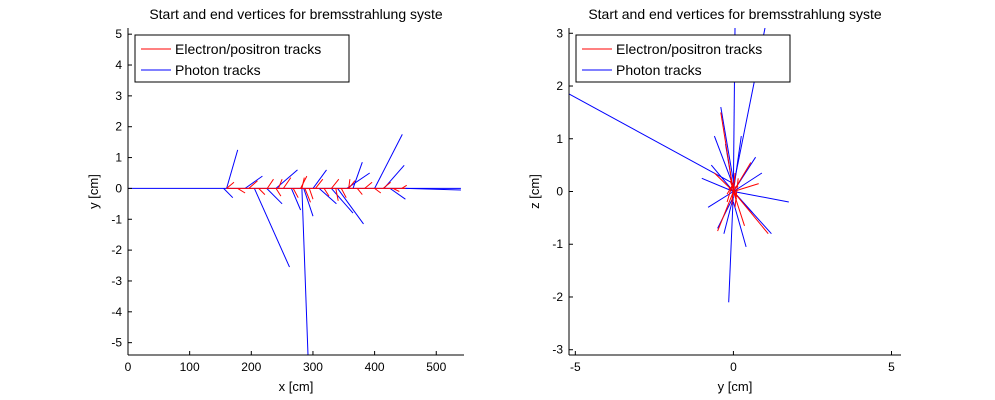 Image resolution: width=995 pixels, height=400 pixels. Describe the element at coordinates (891, 367) in the screenshot. I see `x-tick-label: 5` at that location.